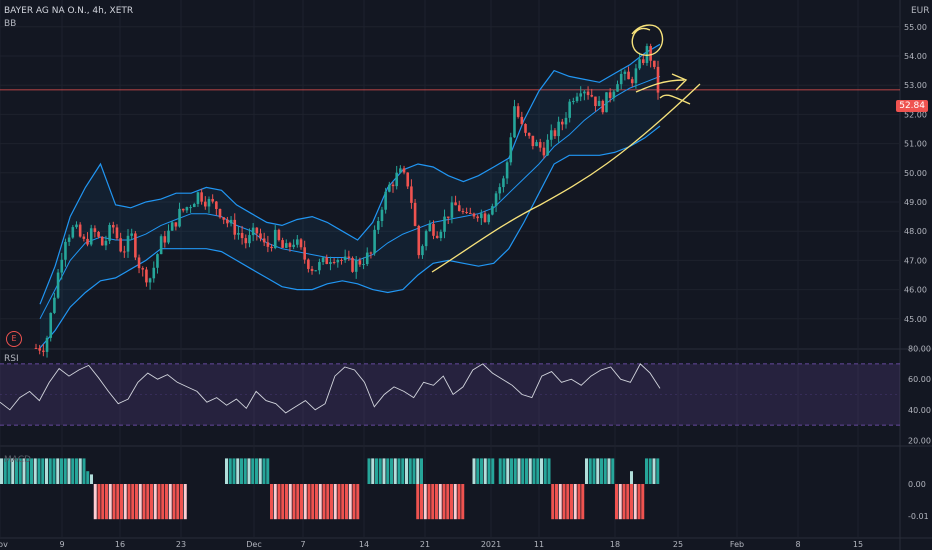 This screenshot has width=932, height=550. What do you see at coordinates (915, 231) in the screenshot?
I see `price-tick-label: 48.00` at bounding box center [915, 231].